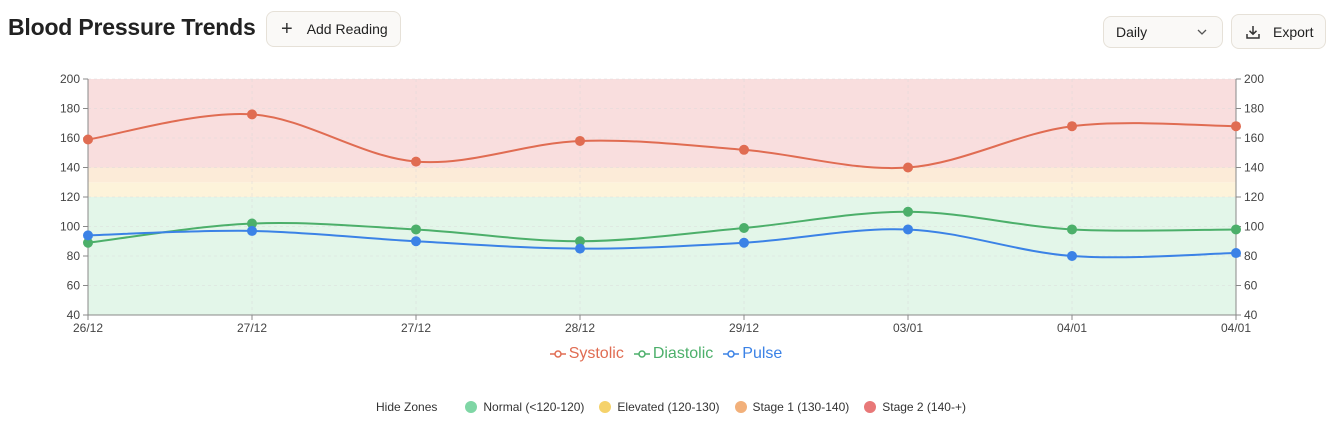 This screenshot has width=1332, height=426. I want to click on zone-legend-label: Elevated (120-130), so click(668, 407).